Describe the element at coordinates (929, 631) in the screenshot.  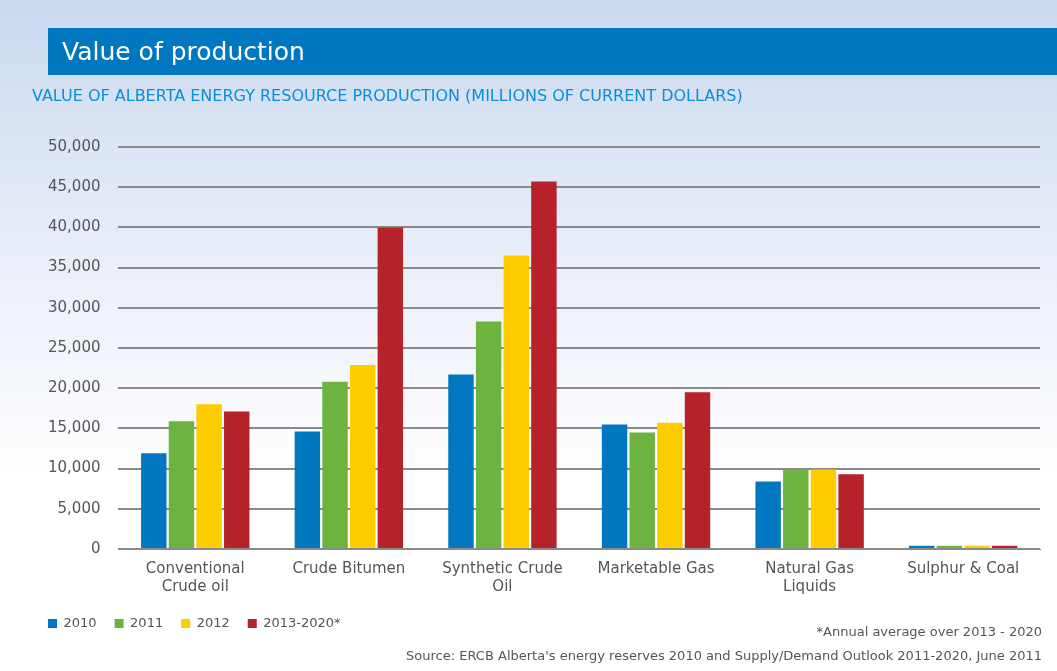
I see `text: *Annual average over 2013 - 2020` at that location.